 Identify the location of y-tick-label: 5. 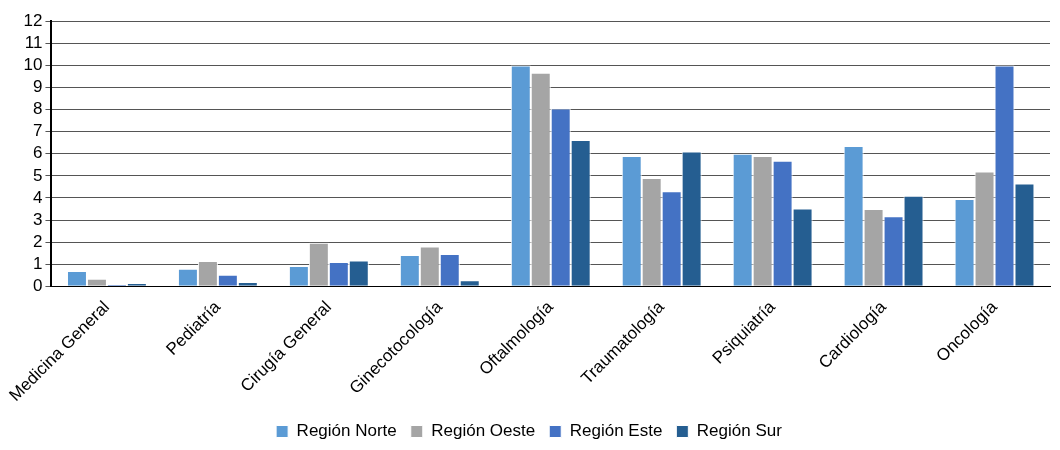
(37, 175).